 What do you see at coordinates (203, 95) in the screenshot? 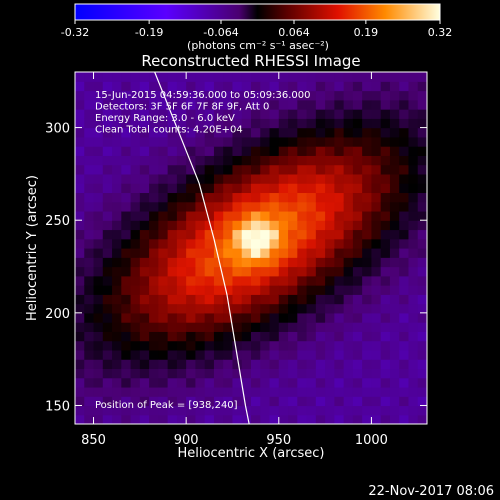
I see `annotation-line: 15-Jun-2015 04:59:36.000 to 05:09:36.000` at bounding box center [203, 95].